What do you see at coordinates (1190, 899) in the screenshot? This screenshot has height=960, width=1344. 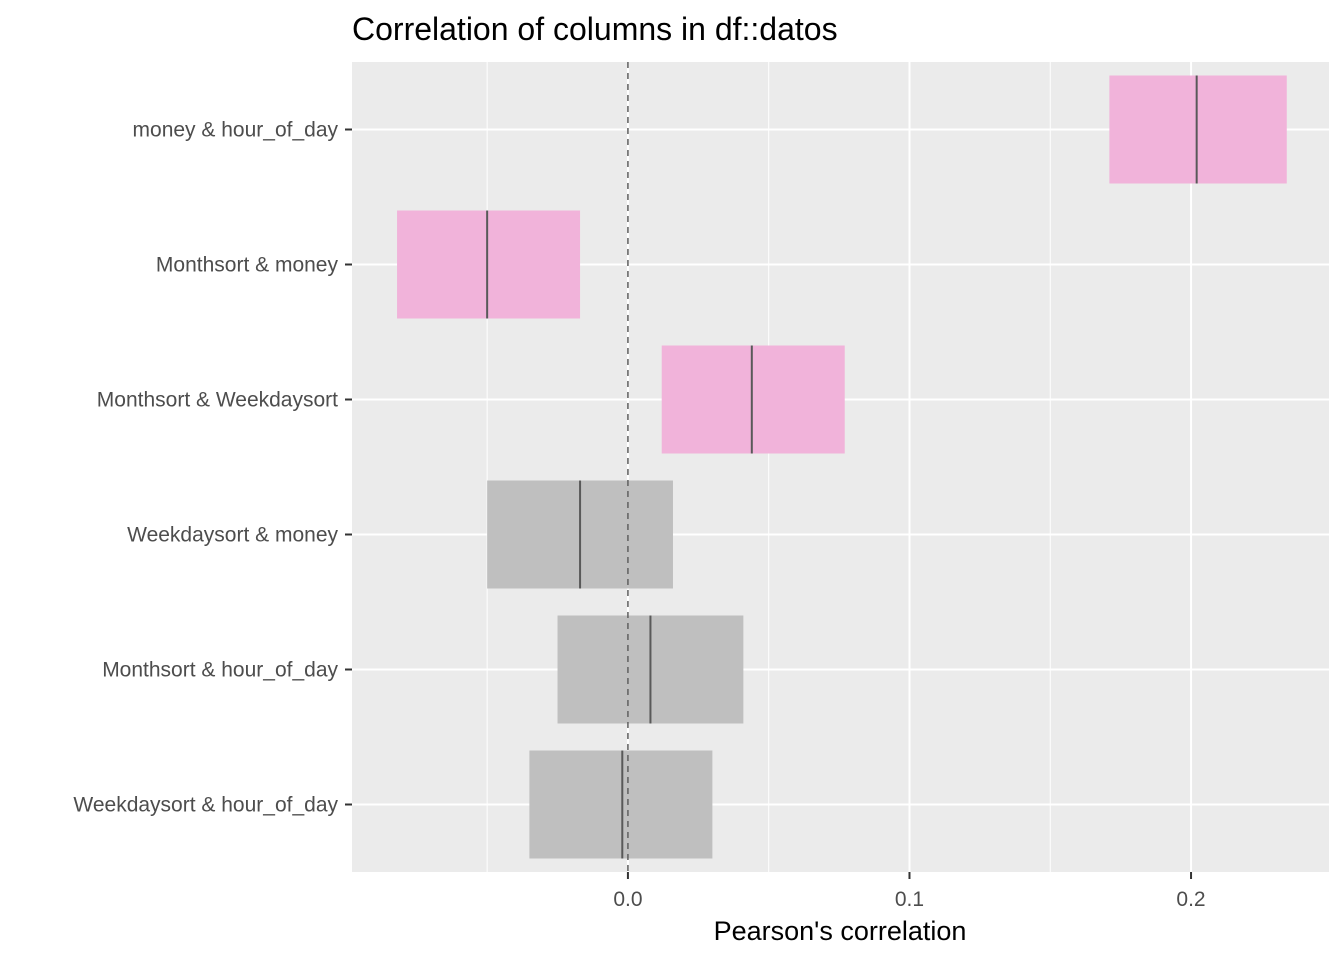 I see `x-tick-label: 0.2` at bounding box center [1190, 899].